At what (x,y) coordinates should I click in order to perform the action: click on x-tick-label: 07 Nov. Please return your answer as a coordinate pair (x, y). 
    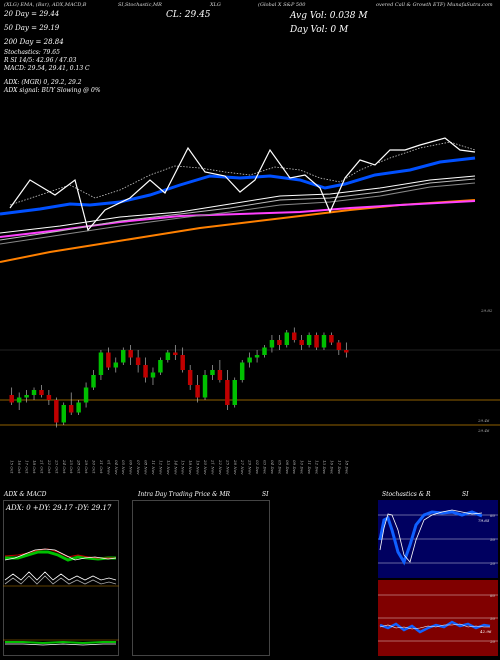
    Looking at the image, I should click on (138, 467).